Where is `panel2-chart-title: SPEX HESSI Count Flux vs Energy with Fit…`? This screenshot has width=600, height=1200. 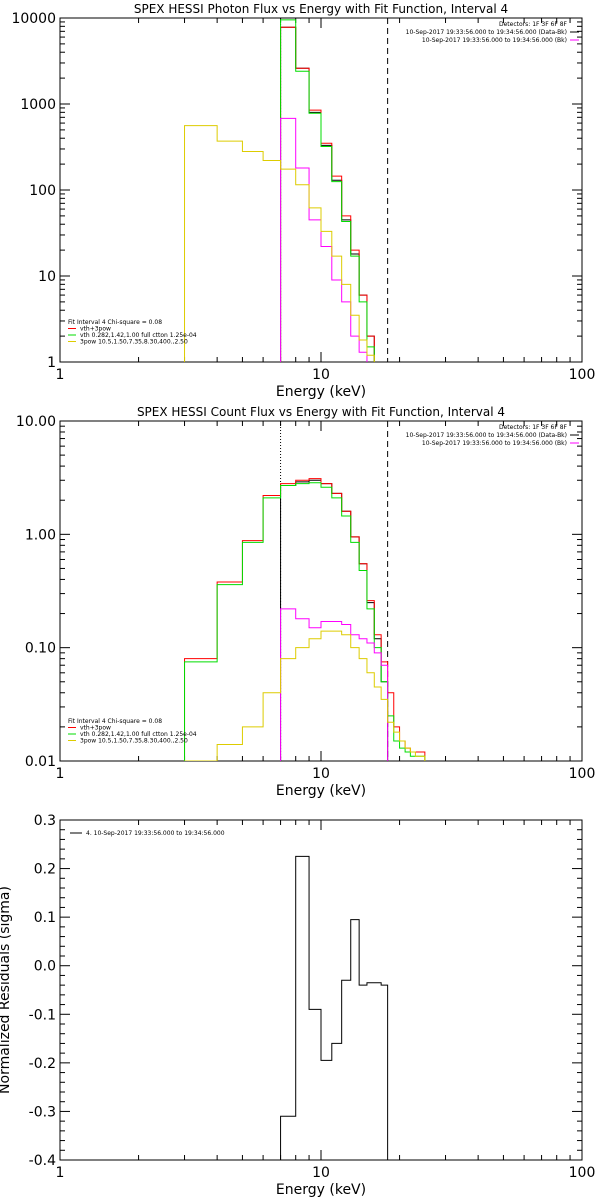
panel2-chart-title: SPEX HESSI Count Flux vs Energy with Fit… is located at coordinates (321, 412).